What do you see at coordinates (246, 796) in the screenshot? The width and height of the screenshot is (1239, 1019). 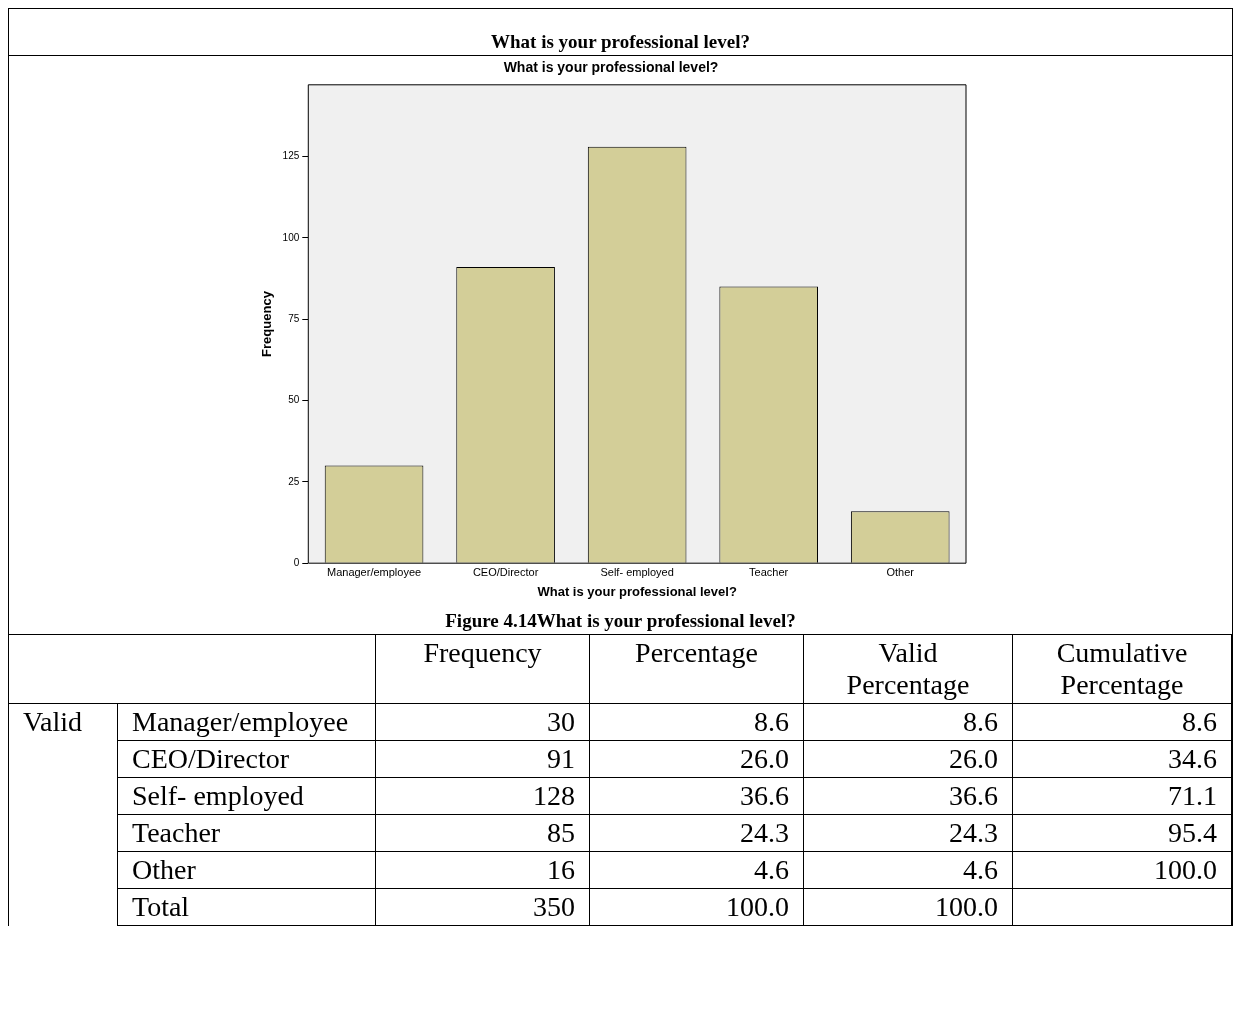 I see `category-label: Self- employed` at bounding box center [246, 796].